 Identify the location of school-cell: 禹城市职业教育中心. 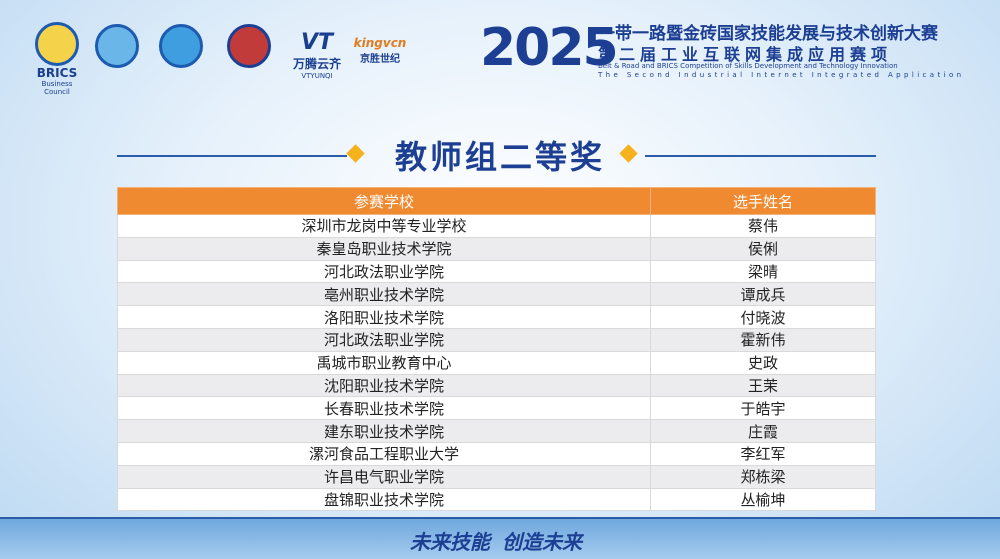
(384, 362).